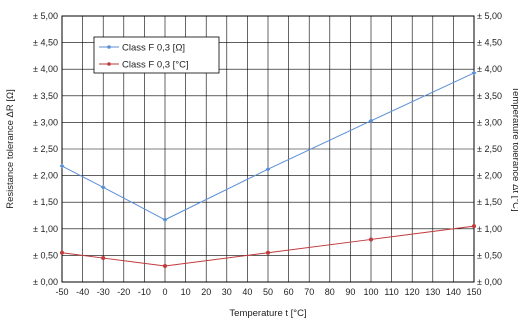 This screenshot has height=323, width=518. What do you see at coordinates (330, 292) in the screenshot?
I see `x-tick-label: 80` at bounding box center [330, 292].